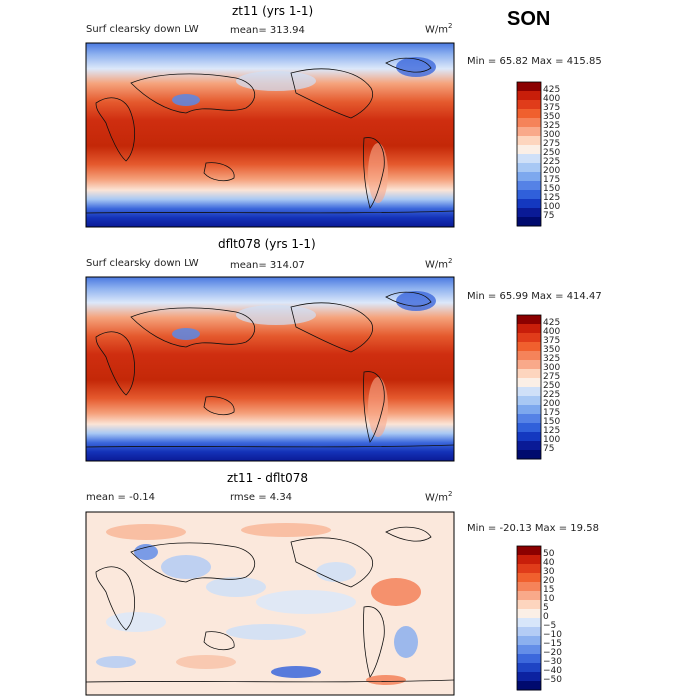  Describe the element at coordinates (267, 30) in the screenshot. I see `panel1-mean: mean= 313.94` at that location.